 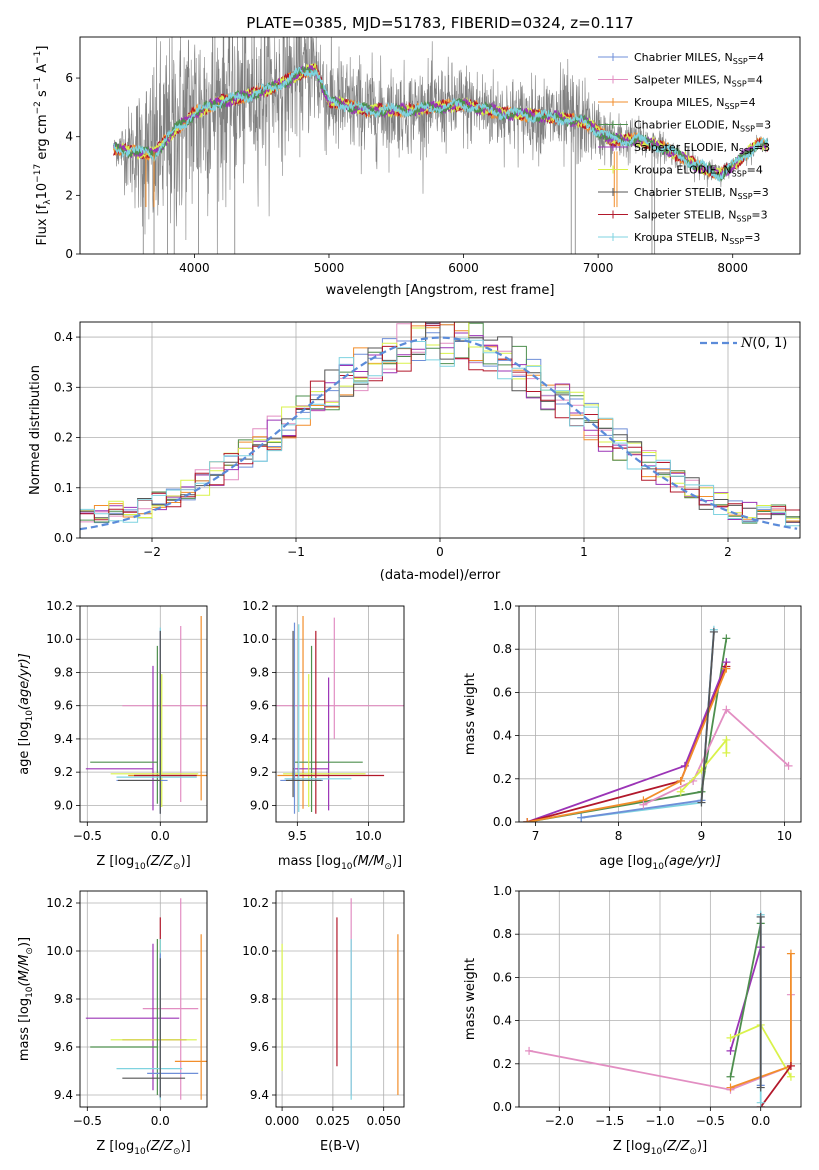 I want to click on y-axis-label-text: age [log10(age/yr)], so click(x=26, y=714).